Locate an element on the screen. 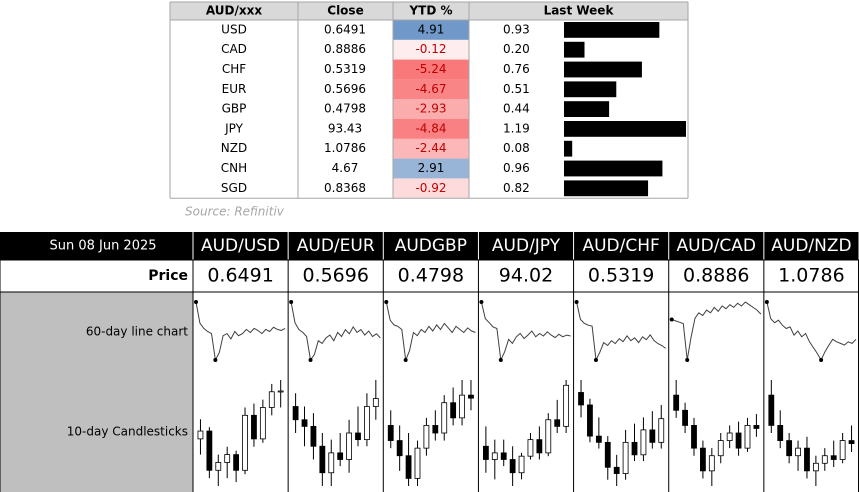 The width and height of the screenshot is (859, 492). price: 0.4798 is located at coordinates (431, 276).